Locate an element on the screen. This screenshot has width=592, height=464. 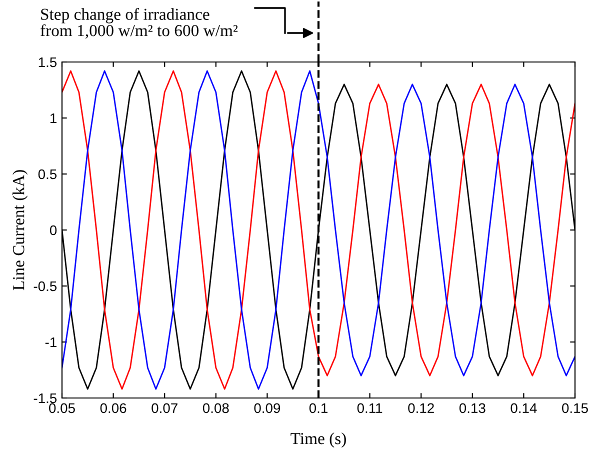
x-tick-label: 0.14 is located at coordinates (523, 408).